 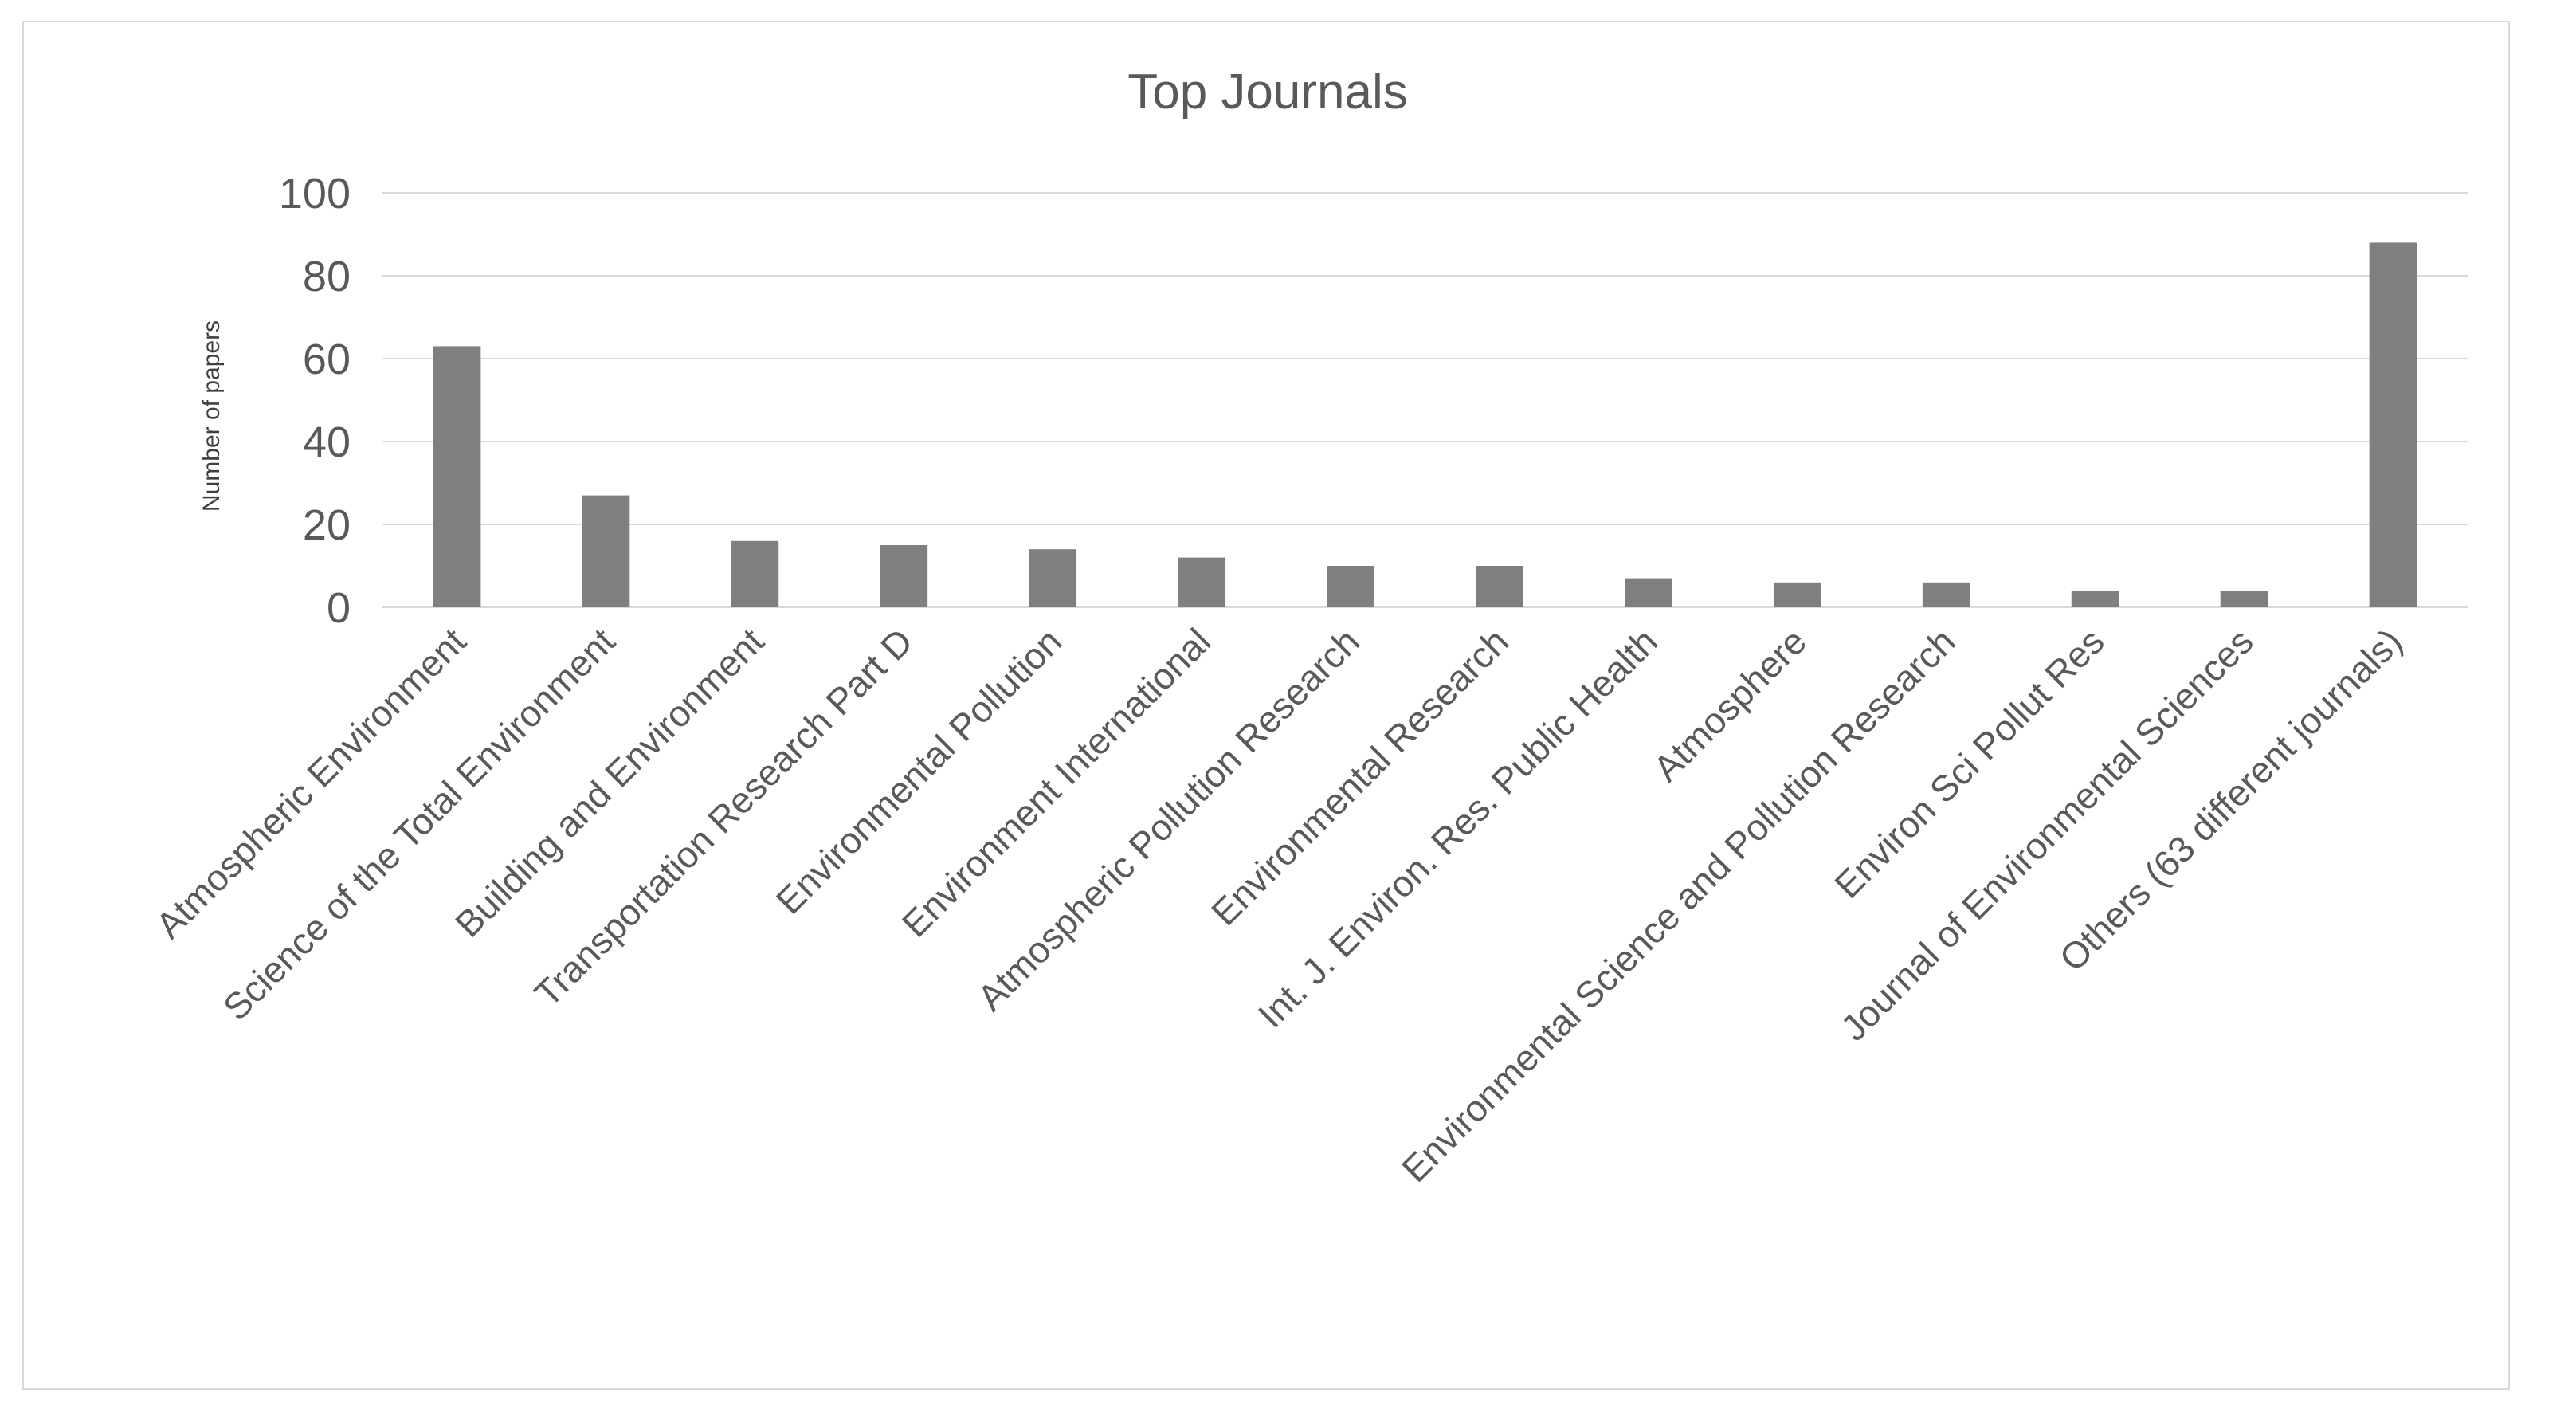 What do you see at coordinates (1359, 776) in the screenshot?
I see `x-category-label: Environmental Research` at bounding box center [1359, 776].